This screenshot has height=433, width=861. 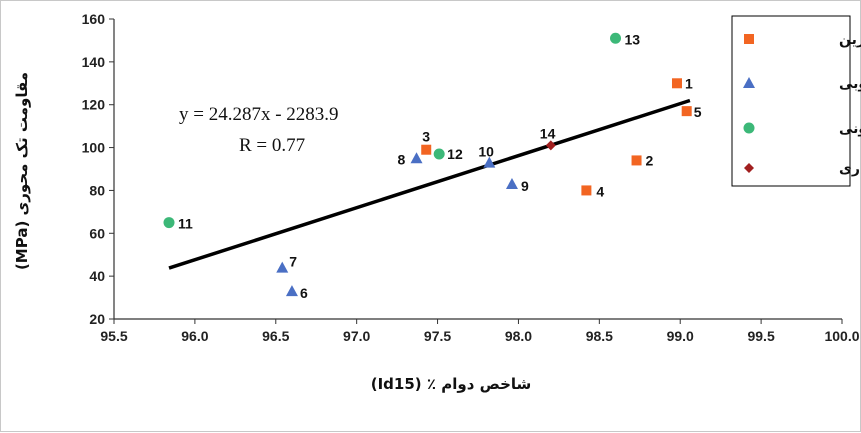 What do you see at coordinates (275, 336) in the screenshot?
I see `x-tick-label: 96.5` at bounding box center [275, 336].